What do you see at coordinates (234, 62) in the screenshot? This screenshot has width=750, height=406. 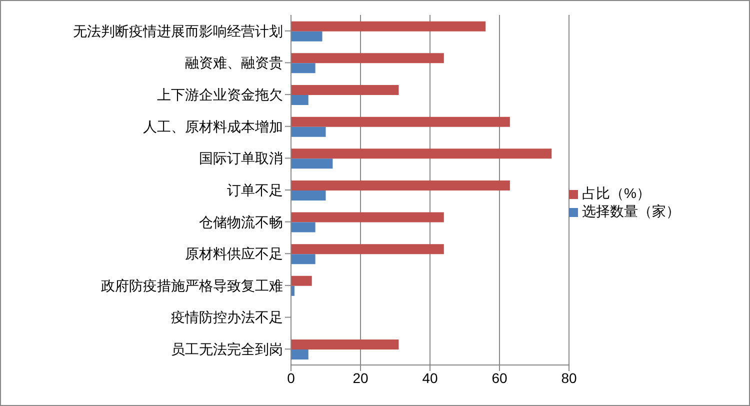 I see `y-tick-label: 融资难、融资贵` at bounding box center [234, 62].